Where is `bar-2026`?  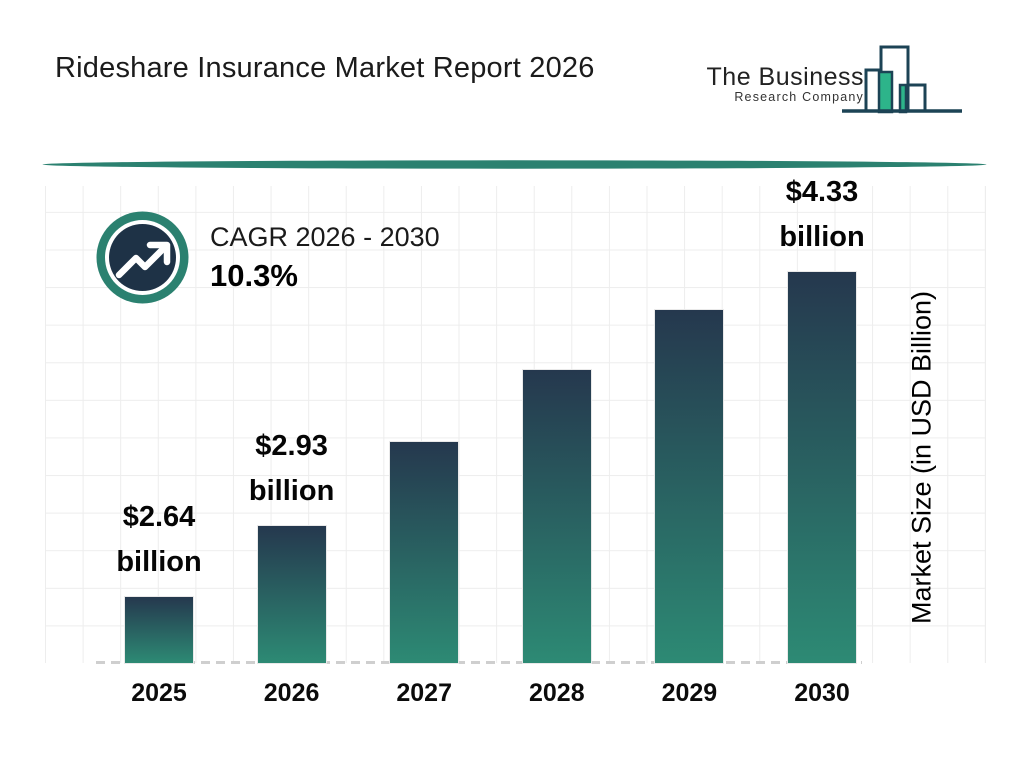 bar-2026 is located at coordinates (291, 594).